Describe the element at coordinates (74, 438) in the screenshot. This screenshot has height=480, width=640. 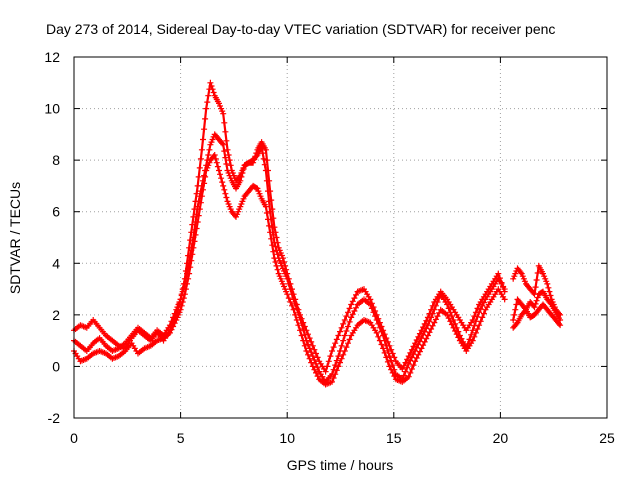
I see `x-tick-label: 0` at that location.